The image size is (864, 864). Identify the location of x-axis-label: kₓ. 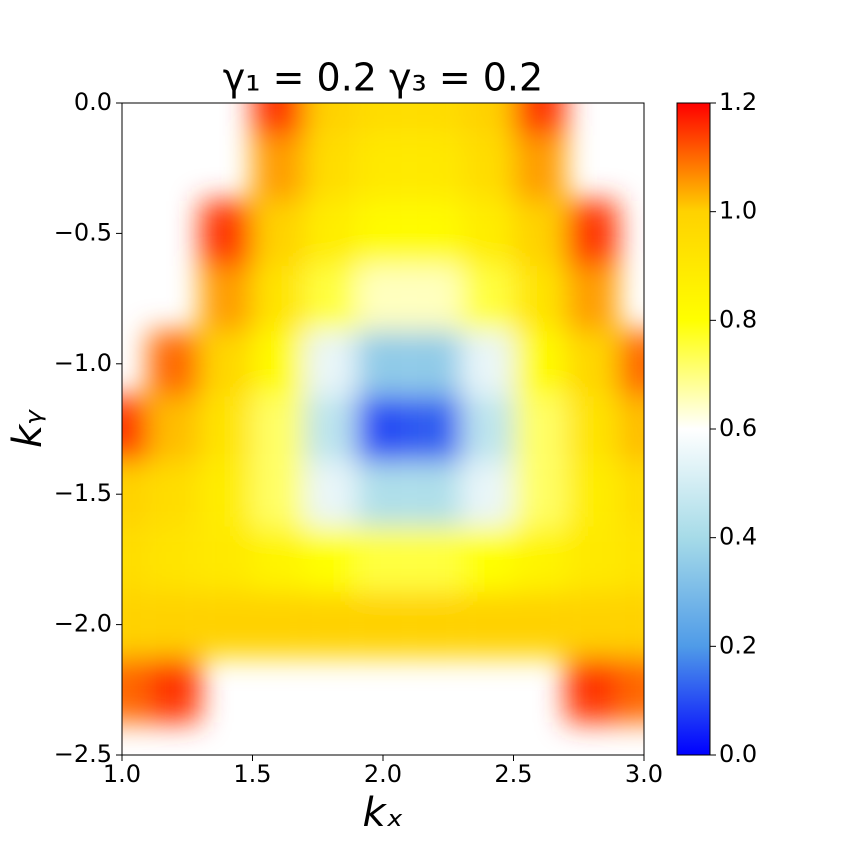
(383, 813).